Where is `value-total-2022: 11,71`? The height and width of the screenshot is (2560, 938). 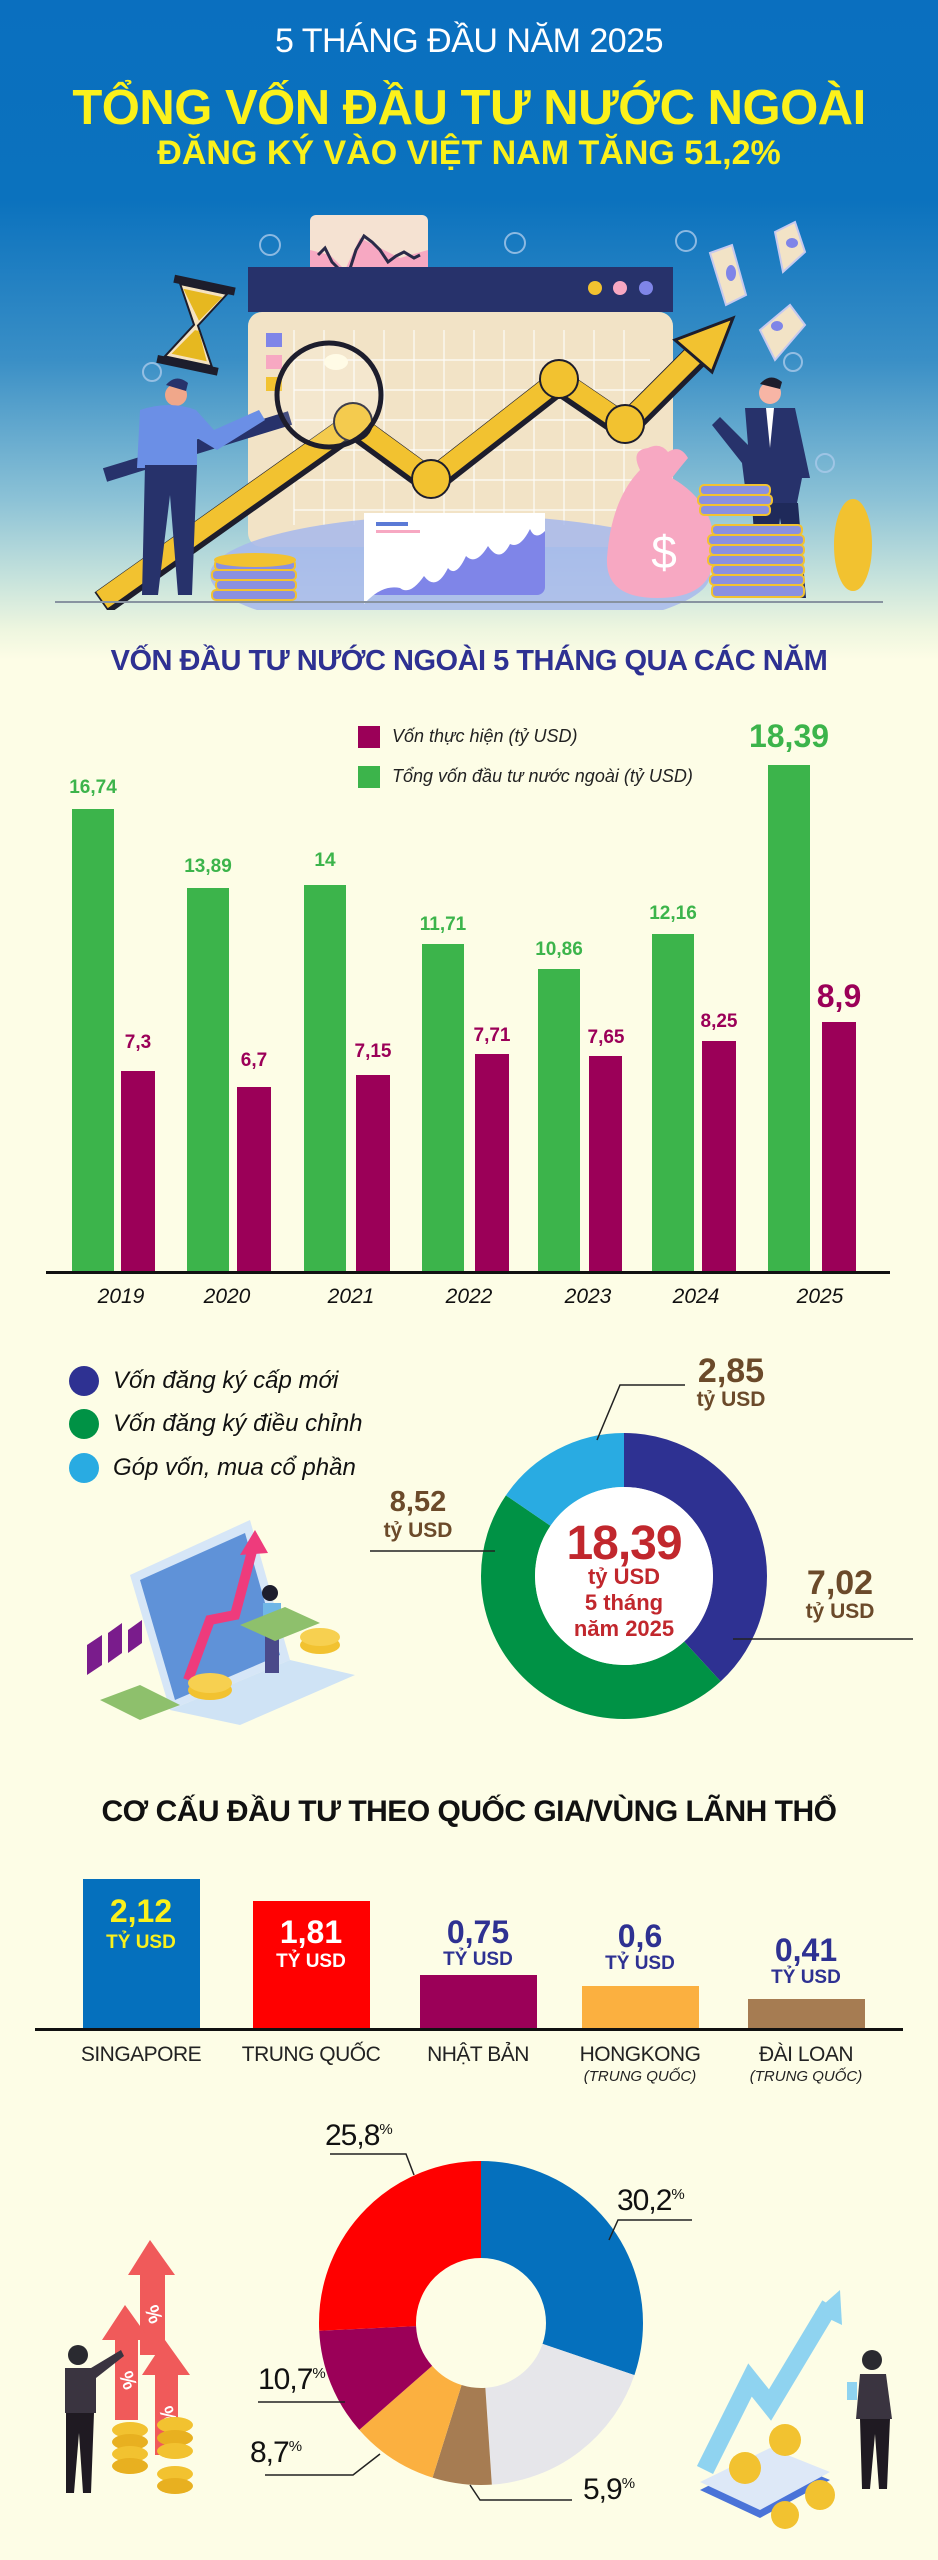
value-total-2022: 11,71 is located at coordinates (443, 924).